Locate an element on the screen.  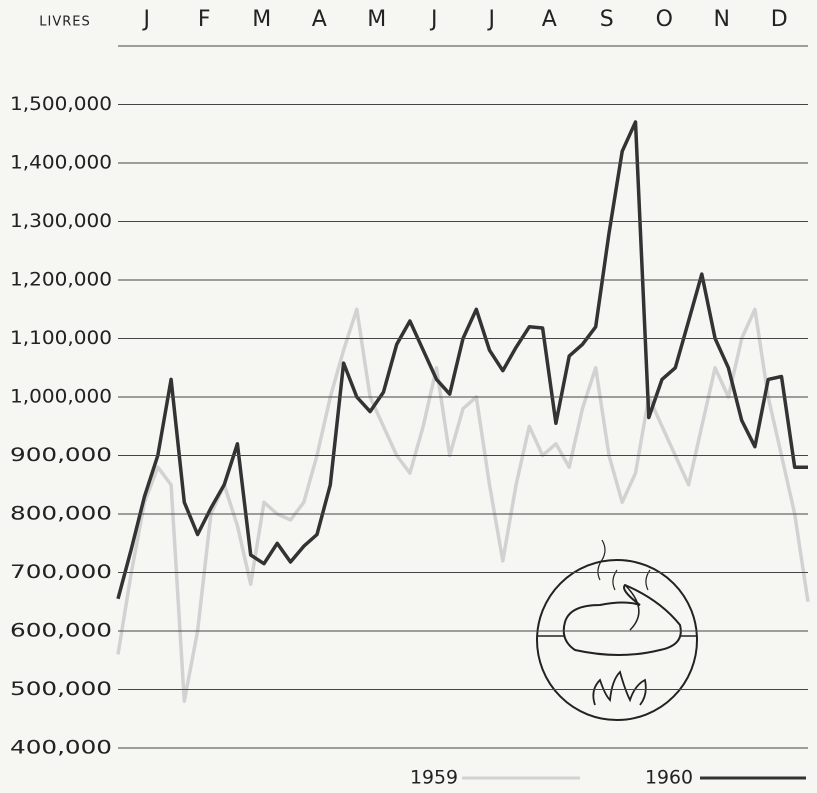
y-tick-label: 600,000 is located at coordinates (61, 631).